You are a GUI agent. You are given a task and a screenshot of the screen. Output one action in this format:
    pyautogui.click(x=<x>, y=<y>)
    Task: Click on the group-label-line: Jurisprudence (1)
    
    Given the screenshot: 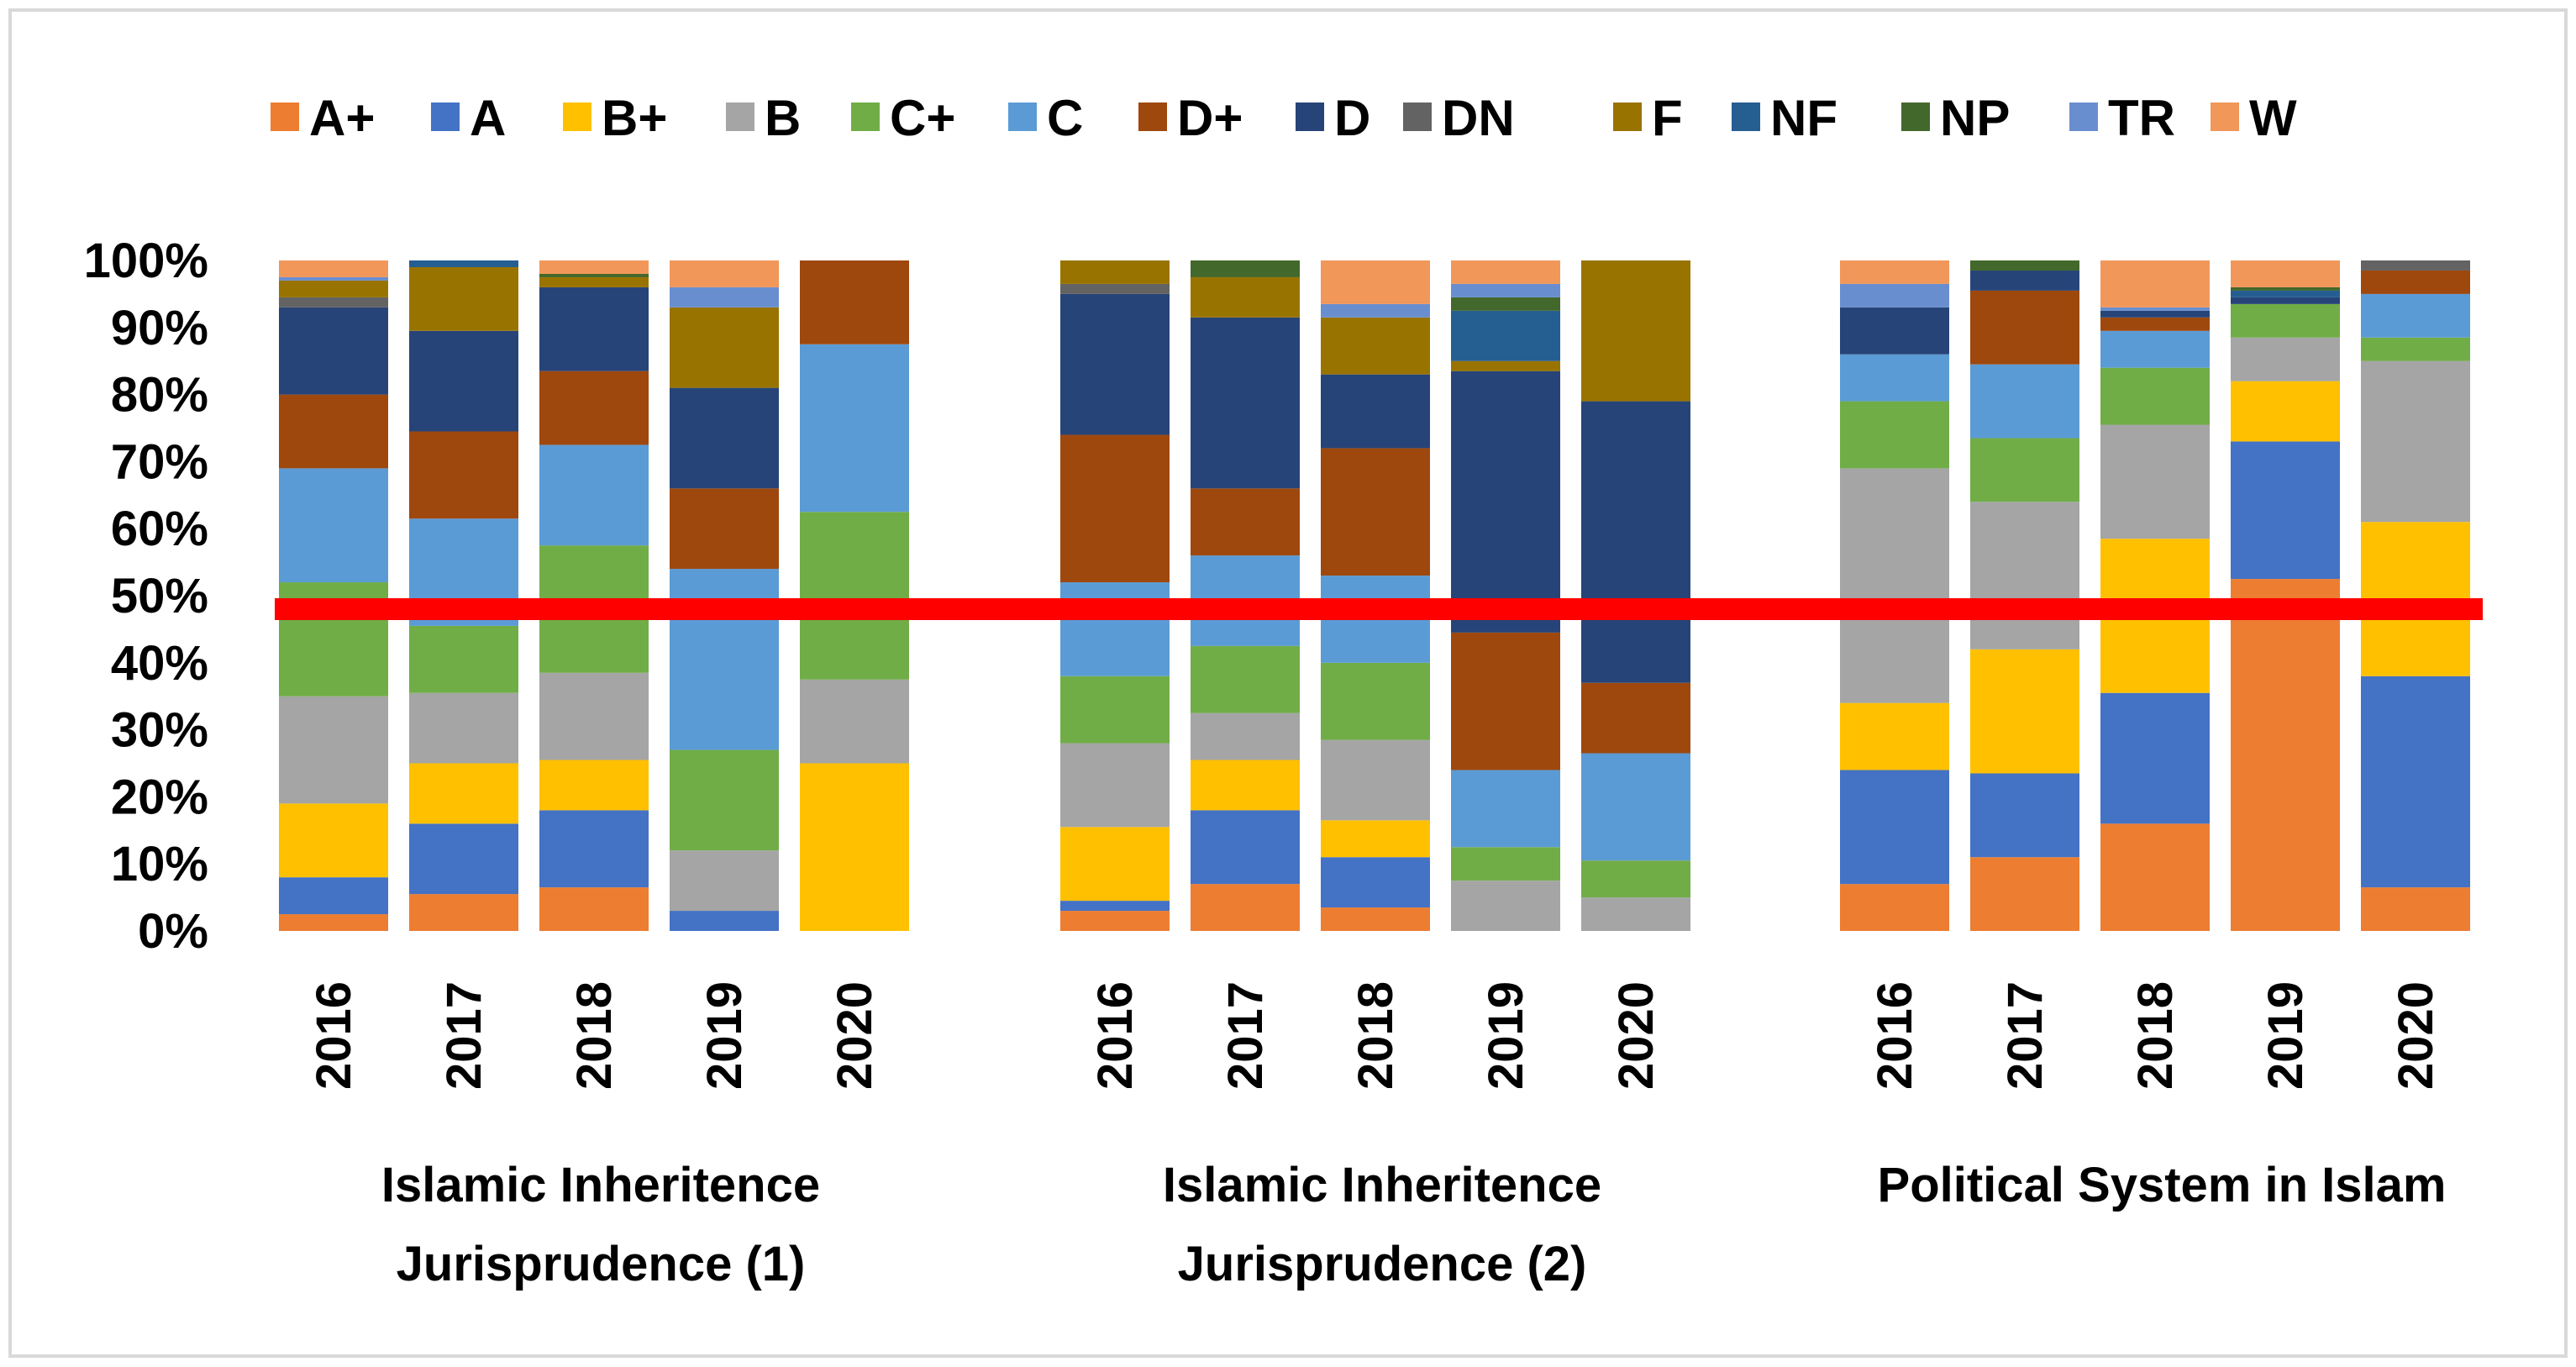 What is the action you would take?
    pyautogui.click(x=601, y=1264)
    